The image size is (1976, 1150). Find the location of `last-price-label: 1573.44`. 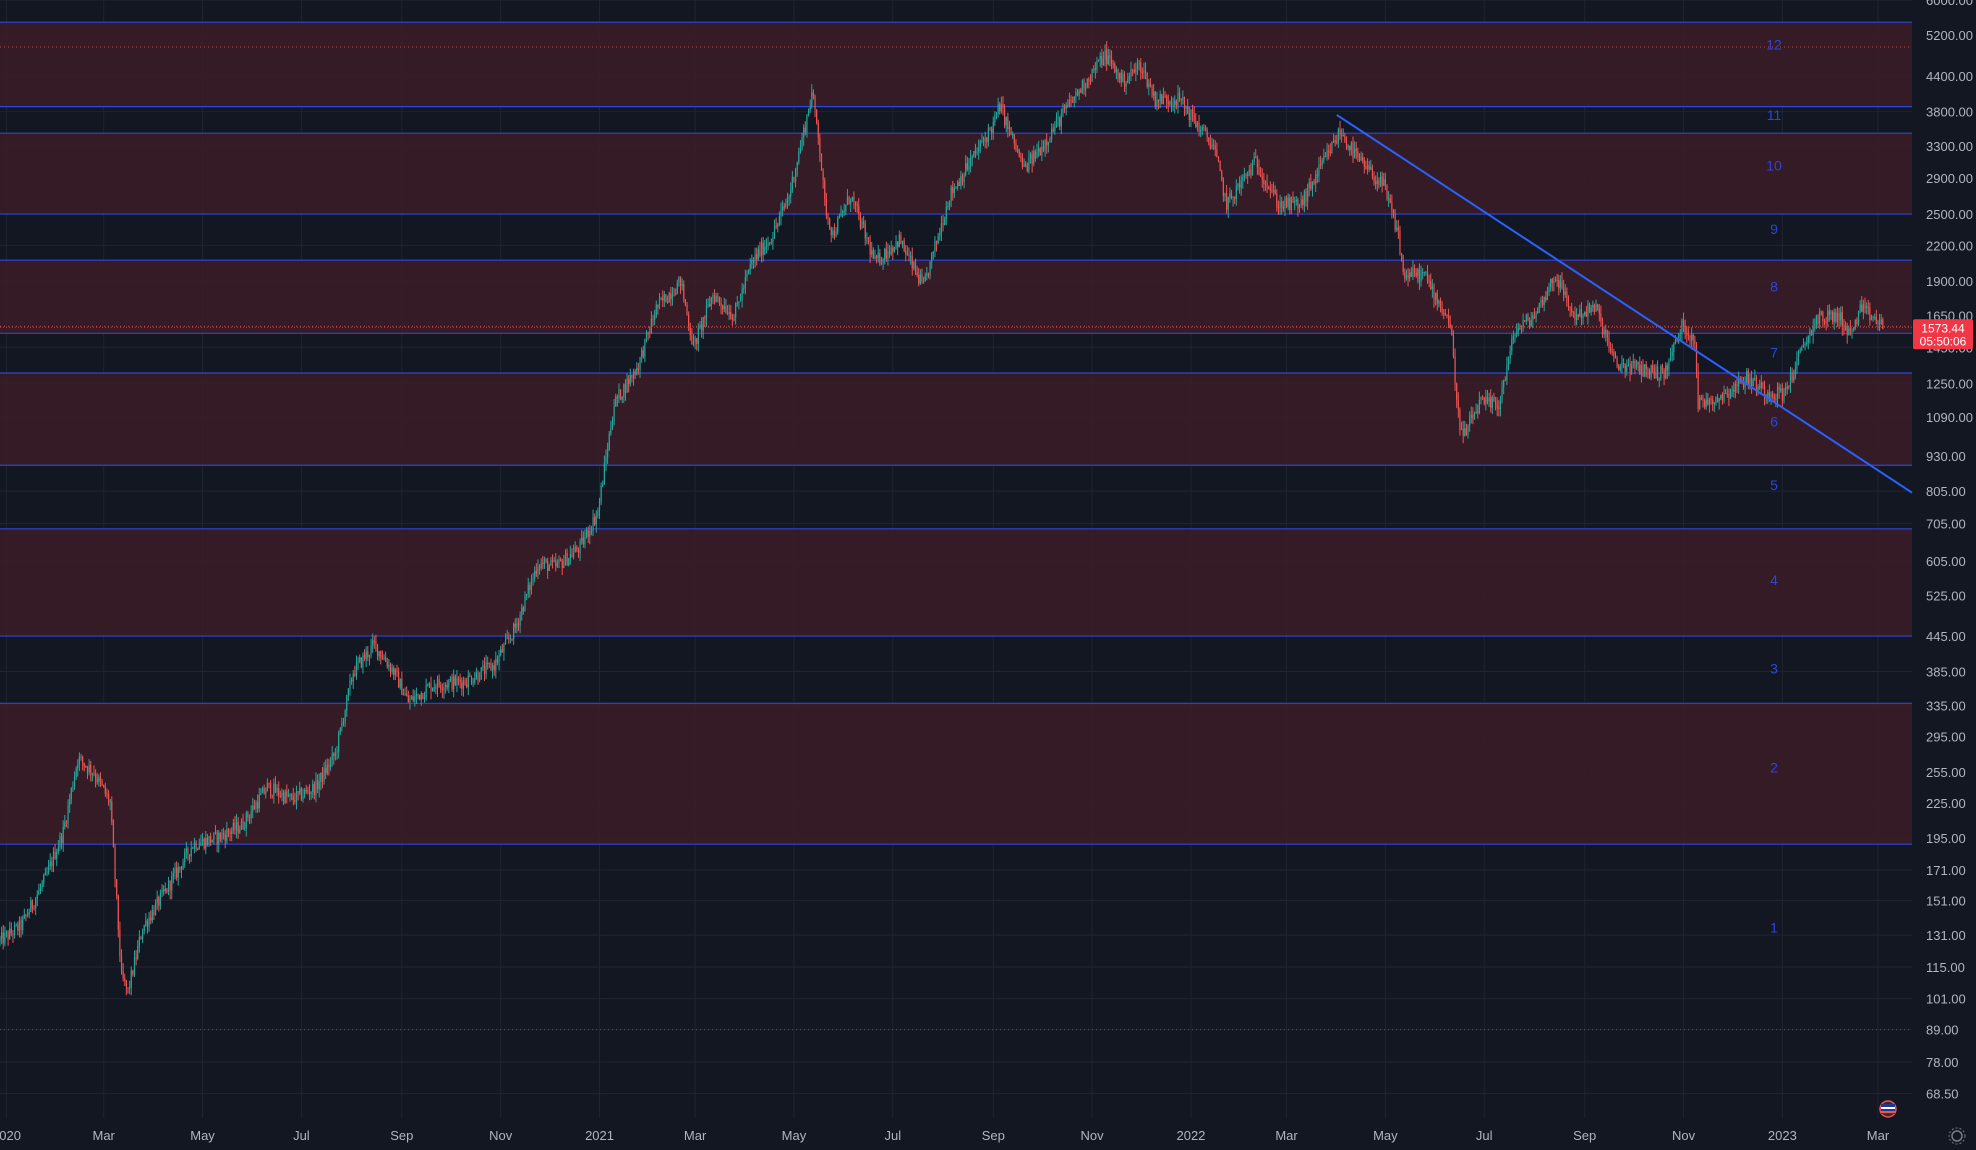

last-price-label: 1573.44 is located at coordinates (1943, 328).